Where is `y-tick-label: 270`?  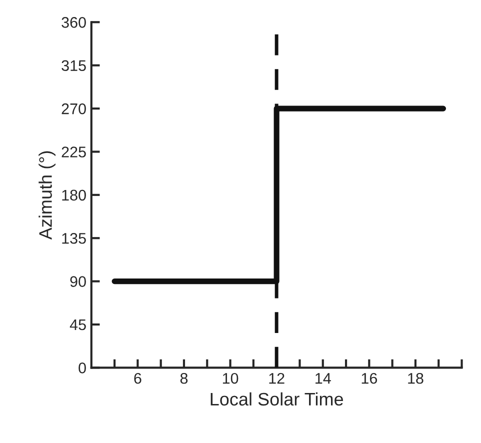
y-tick-label: 270 is located at coordinates (74, 108).